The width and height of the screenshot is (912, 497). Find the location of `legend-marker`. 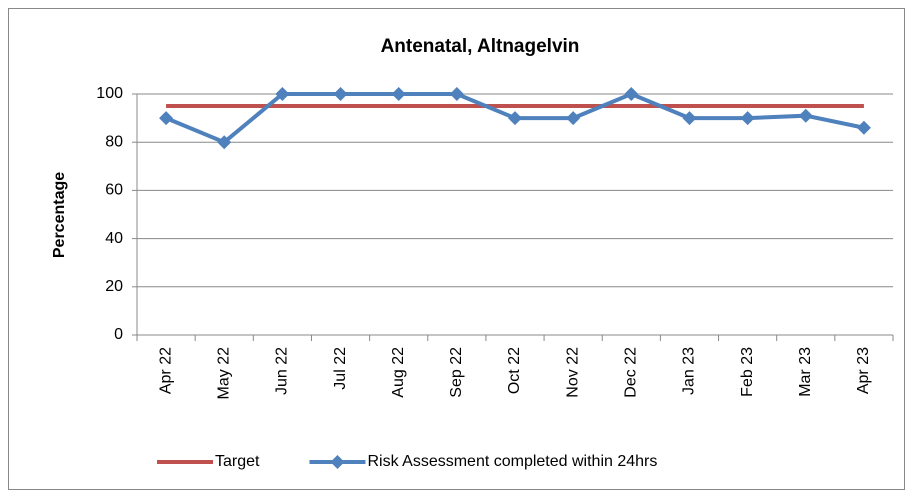

legend-marker is located at coordinates (337, 462).